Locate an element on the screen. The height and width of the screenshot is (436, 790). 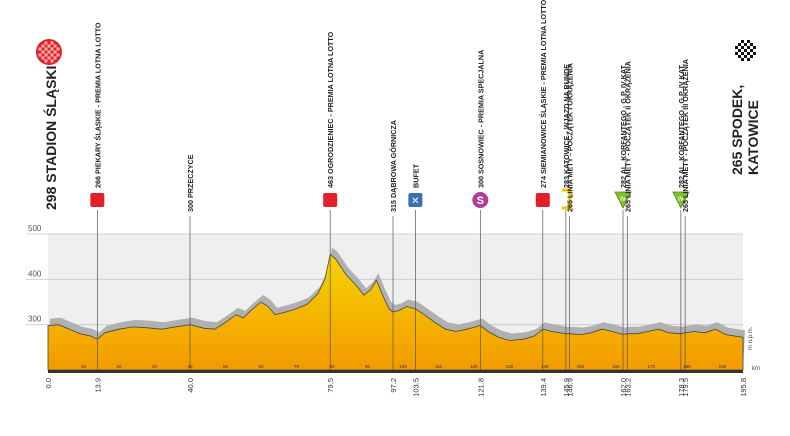
x-minor-tick-label: 120 is located at coordinates (474, 366).